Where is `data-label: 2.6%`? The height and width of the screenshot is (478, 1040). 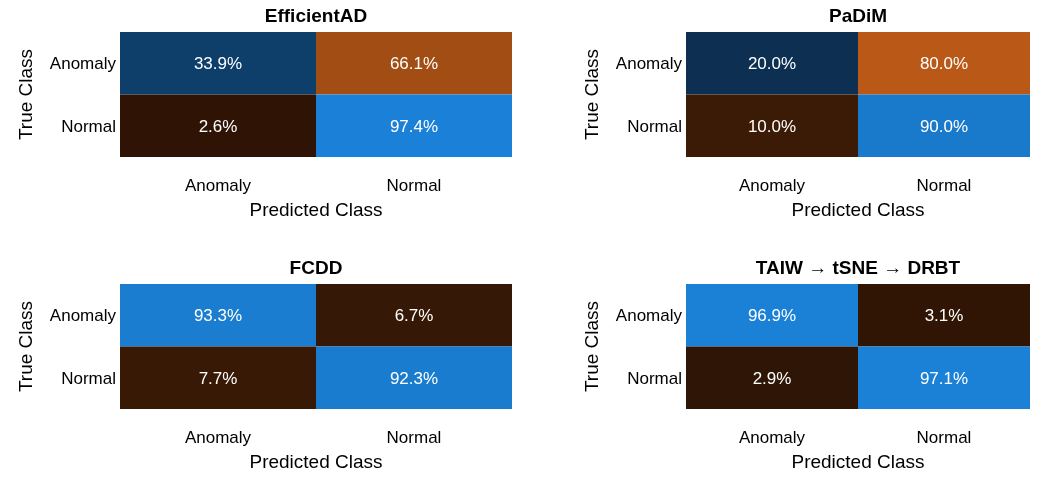 data-label: 2.6% is located at coordinates (218, 126).